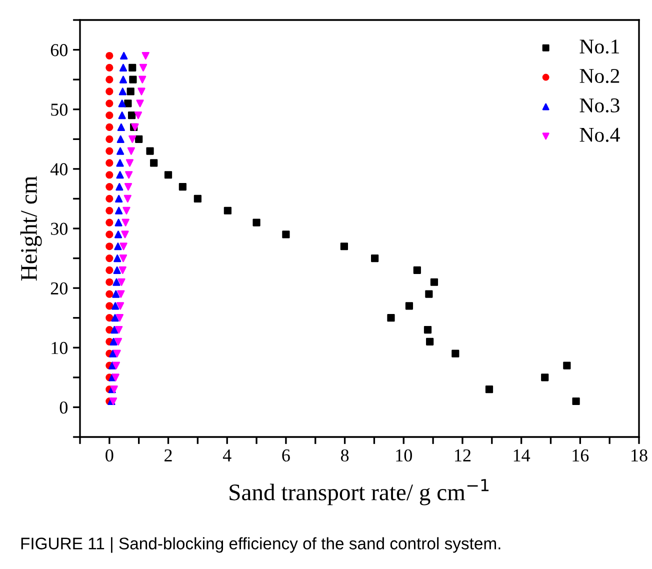  Describe the element at coordinates (359, 492) in the screenshot. I see `x-axis-title: Sand transport rate/ g cm$^{−1}$` at that location.